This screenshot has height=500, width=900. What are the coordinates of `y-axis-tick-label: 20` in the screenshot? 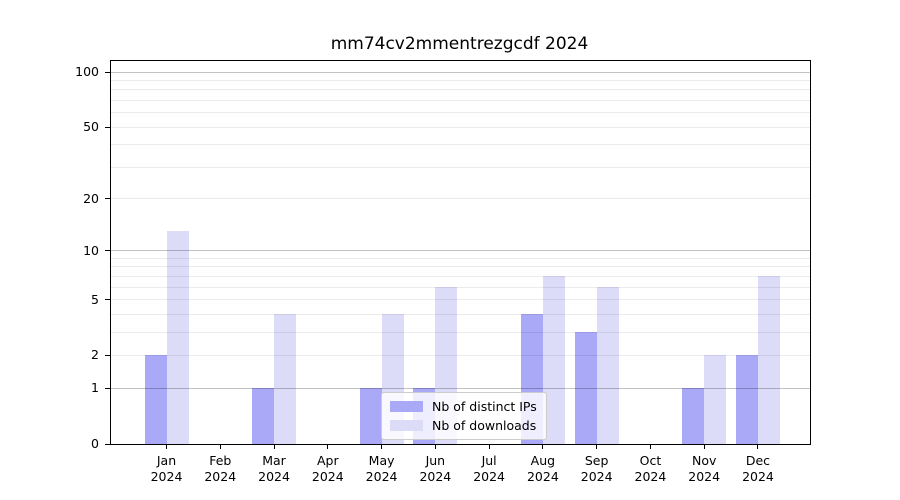 It's located at (91, 198).